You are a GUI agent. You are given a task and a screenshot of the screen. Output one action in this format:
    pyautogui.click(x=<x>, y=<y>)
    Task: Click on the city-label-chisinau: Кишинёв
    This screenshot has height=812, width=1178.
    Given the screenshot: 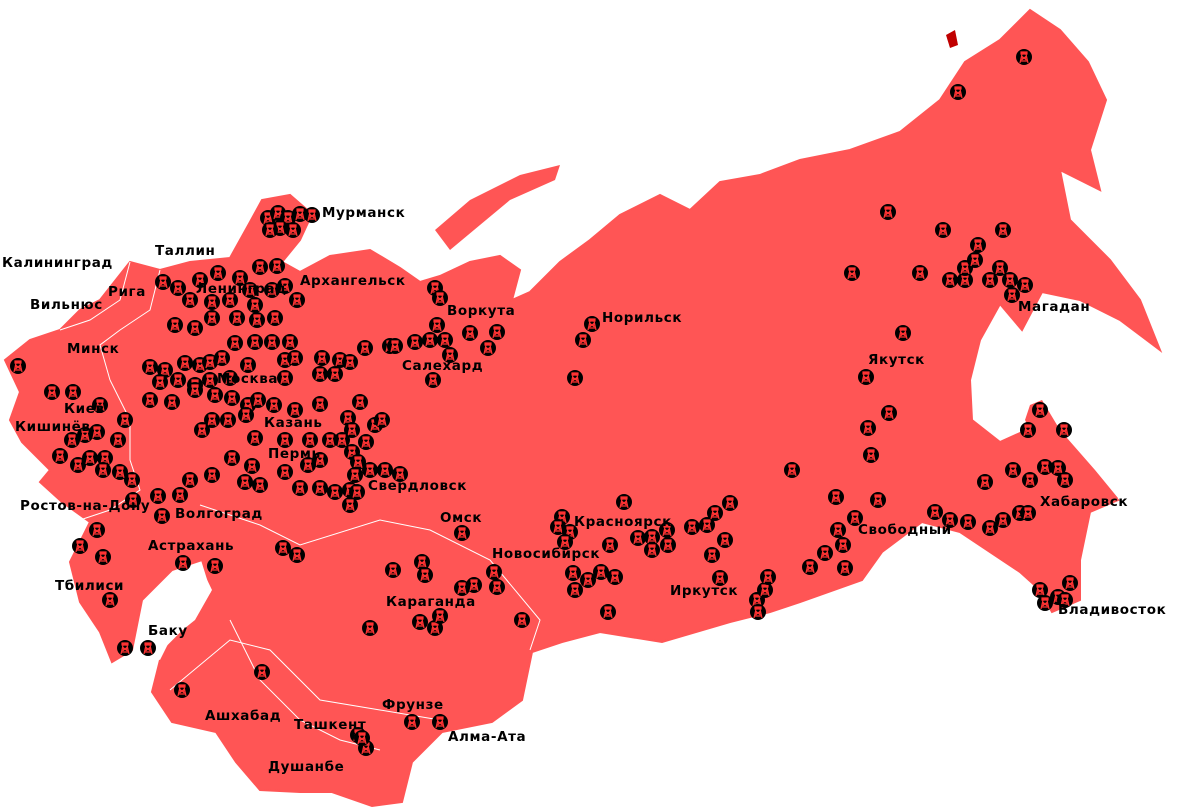 What is the action you would take?
    pyautogui.click(x=53, y=427)
    